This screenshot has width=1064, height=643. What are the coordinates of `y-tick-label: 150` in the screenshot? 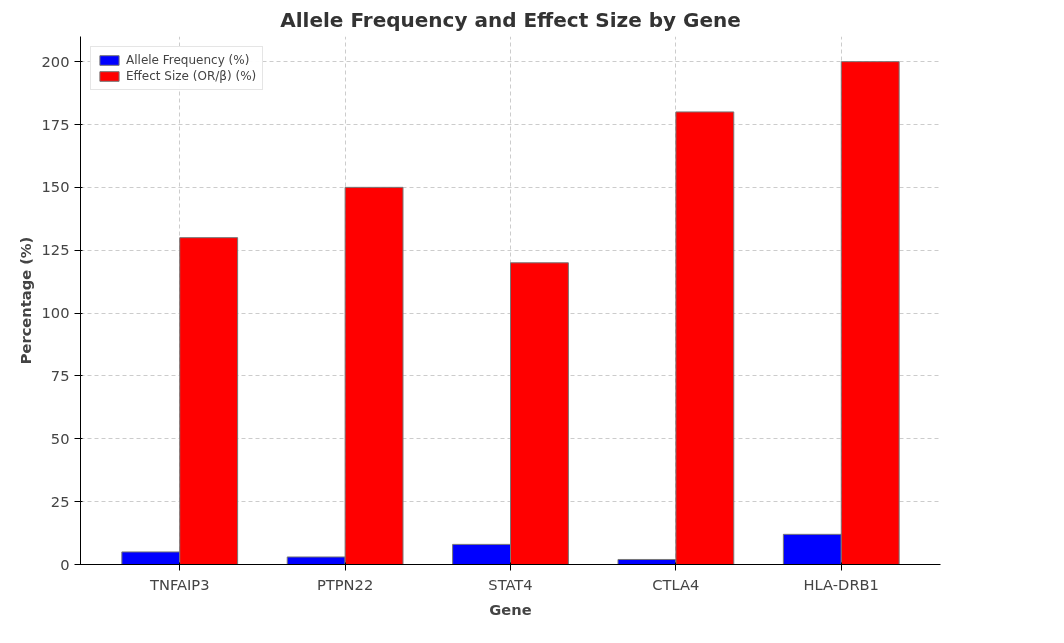 It's located at (55, 187).